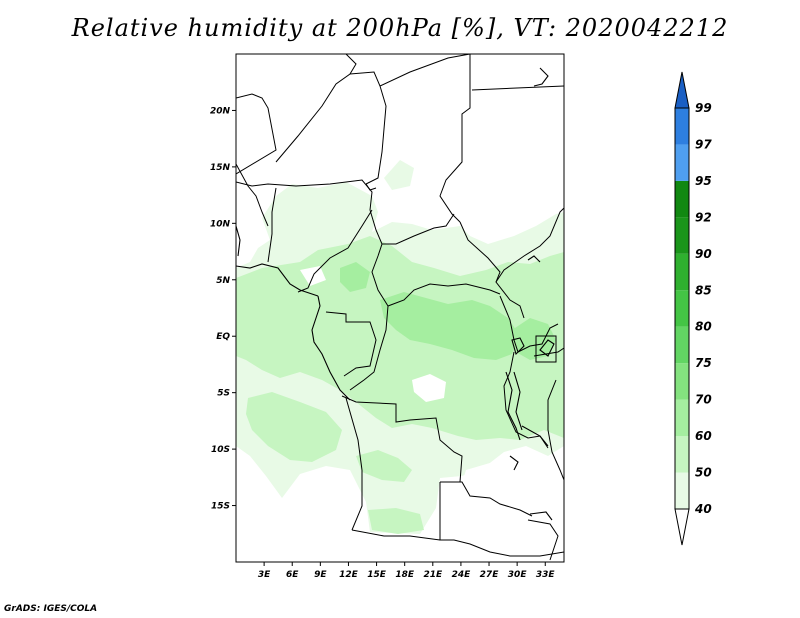 The height and width of the screenshot is (618, 800). What do you see at coordinates (703, 144) in the screenshot?
I see `colorbar-level-label: 97` at bounding box center [703, 144].